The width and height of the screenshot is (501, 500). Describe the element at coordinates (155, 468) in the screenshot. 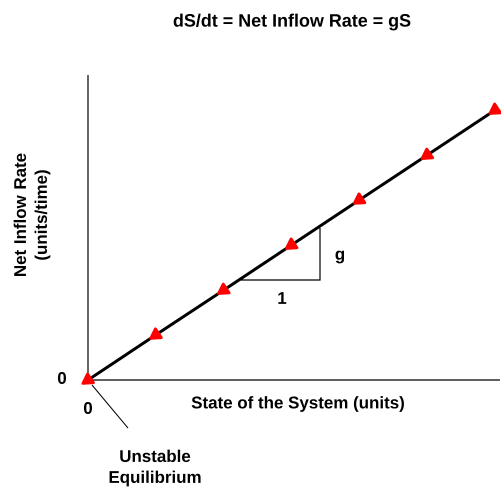

I see `text: Unstable Equilibrium` at that location.